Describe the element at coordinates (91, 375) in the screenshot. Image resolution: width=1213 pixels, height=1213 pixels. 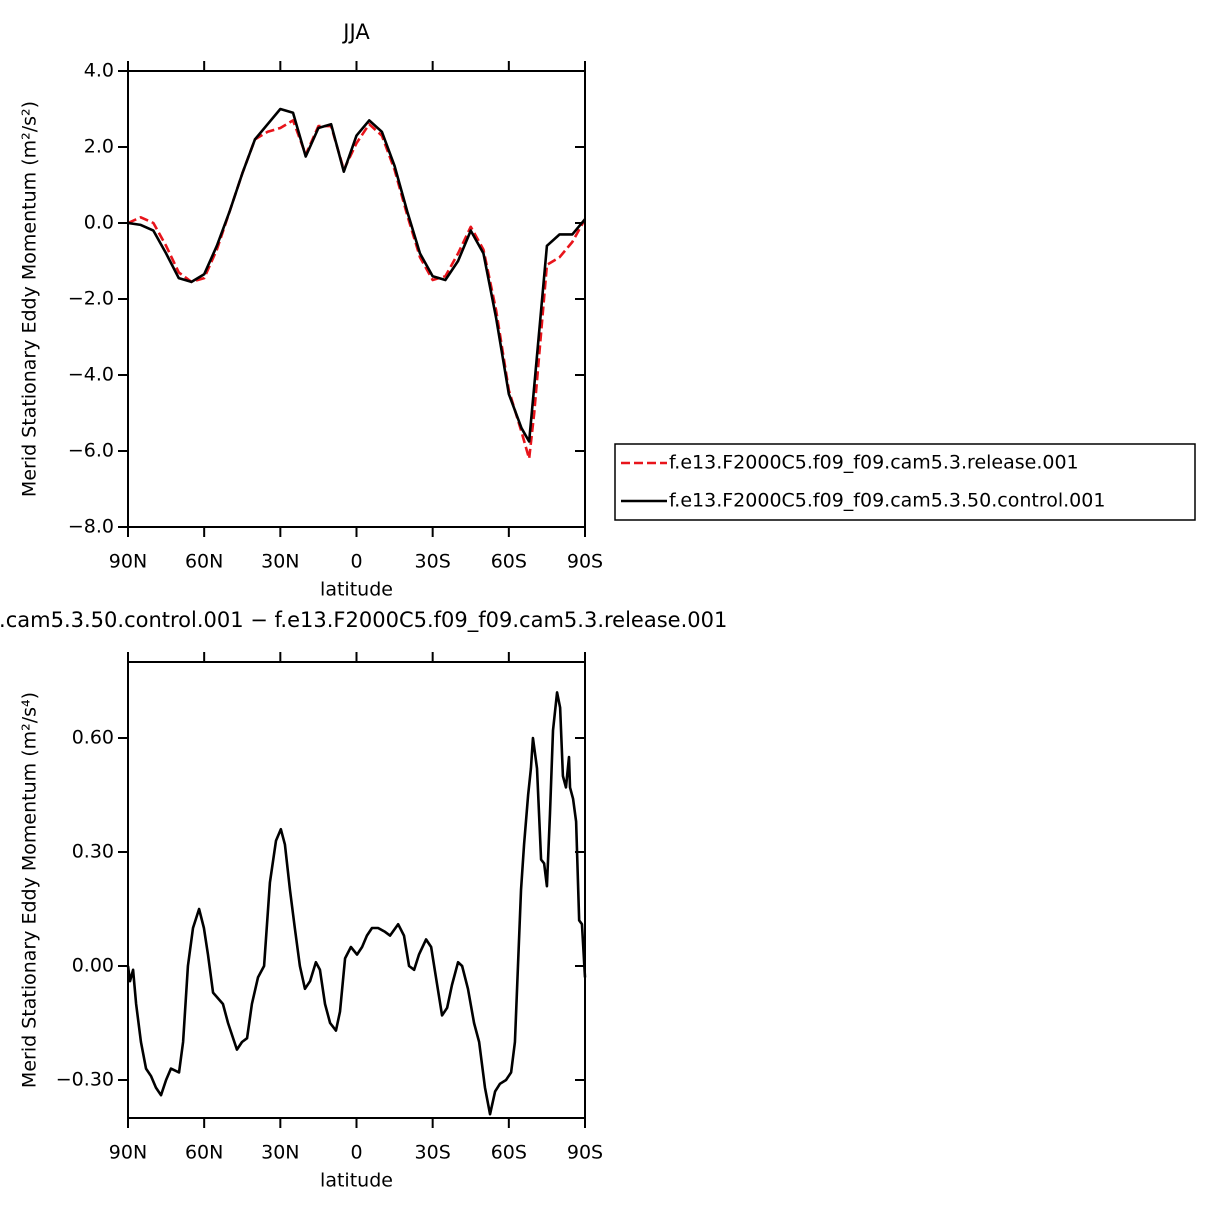
I see `y-tick-label: −4.0` at that location.